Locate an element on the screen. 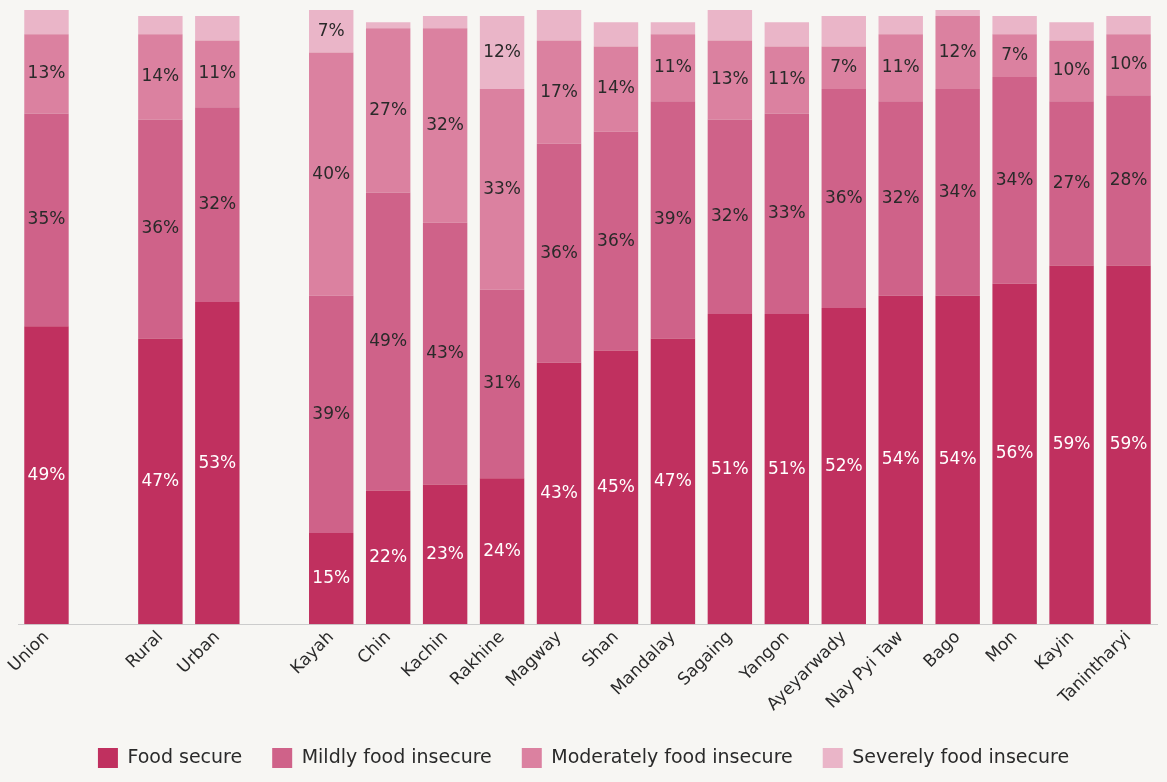 The width and height of the screenshot is (1167, 782). data-label: 40% is located at coordinates (331, 172).